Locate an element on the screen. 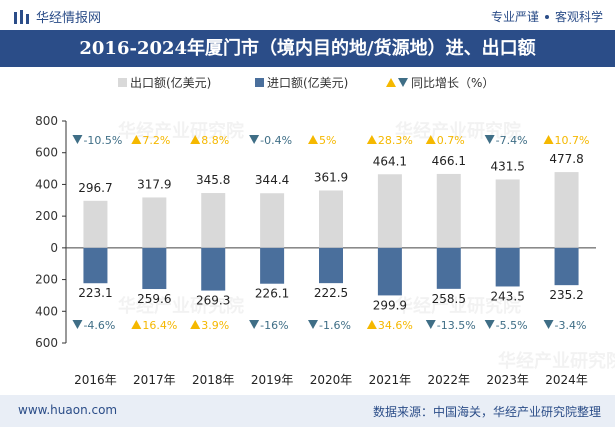  import-value-label: 259.6 is located at coordinates (154, 299).